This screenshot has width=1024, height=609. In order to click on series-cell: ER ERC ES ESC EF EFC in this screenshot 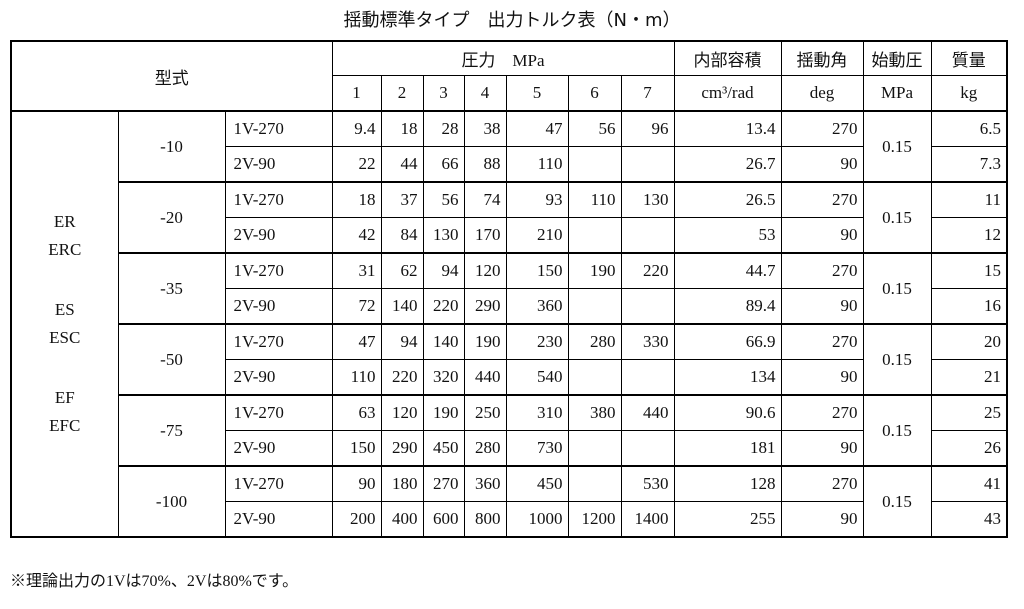, I will do `click(64, 324)`.